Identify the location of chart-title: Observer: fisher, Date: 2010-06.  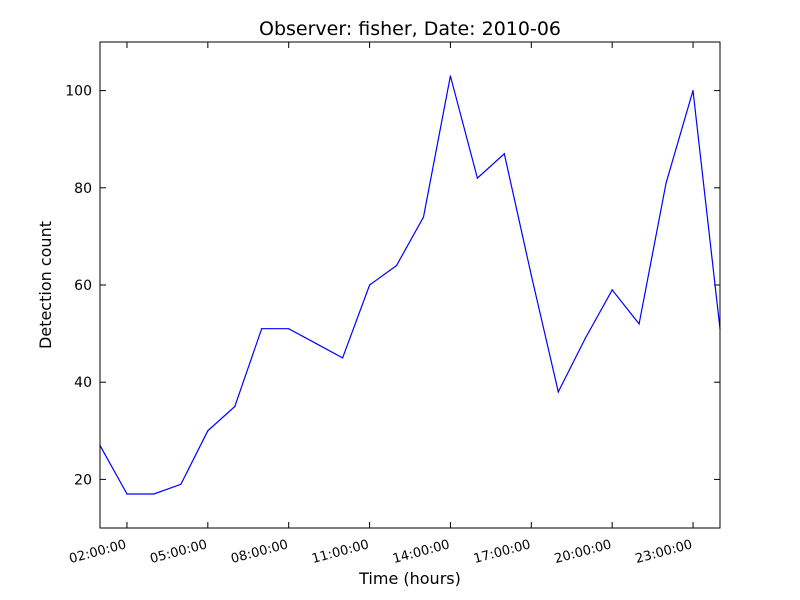
(410, 29).